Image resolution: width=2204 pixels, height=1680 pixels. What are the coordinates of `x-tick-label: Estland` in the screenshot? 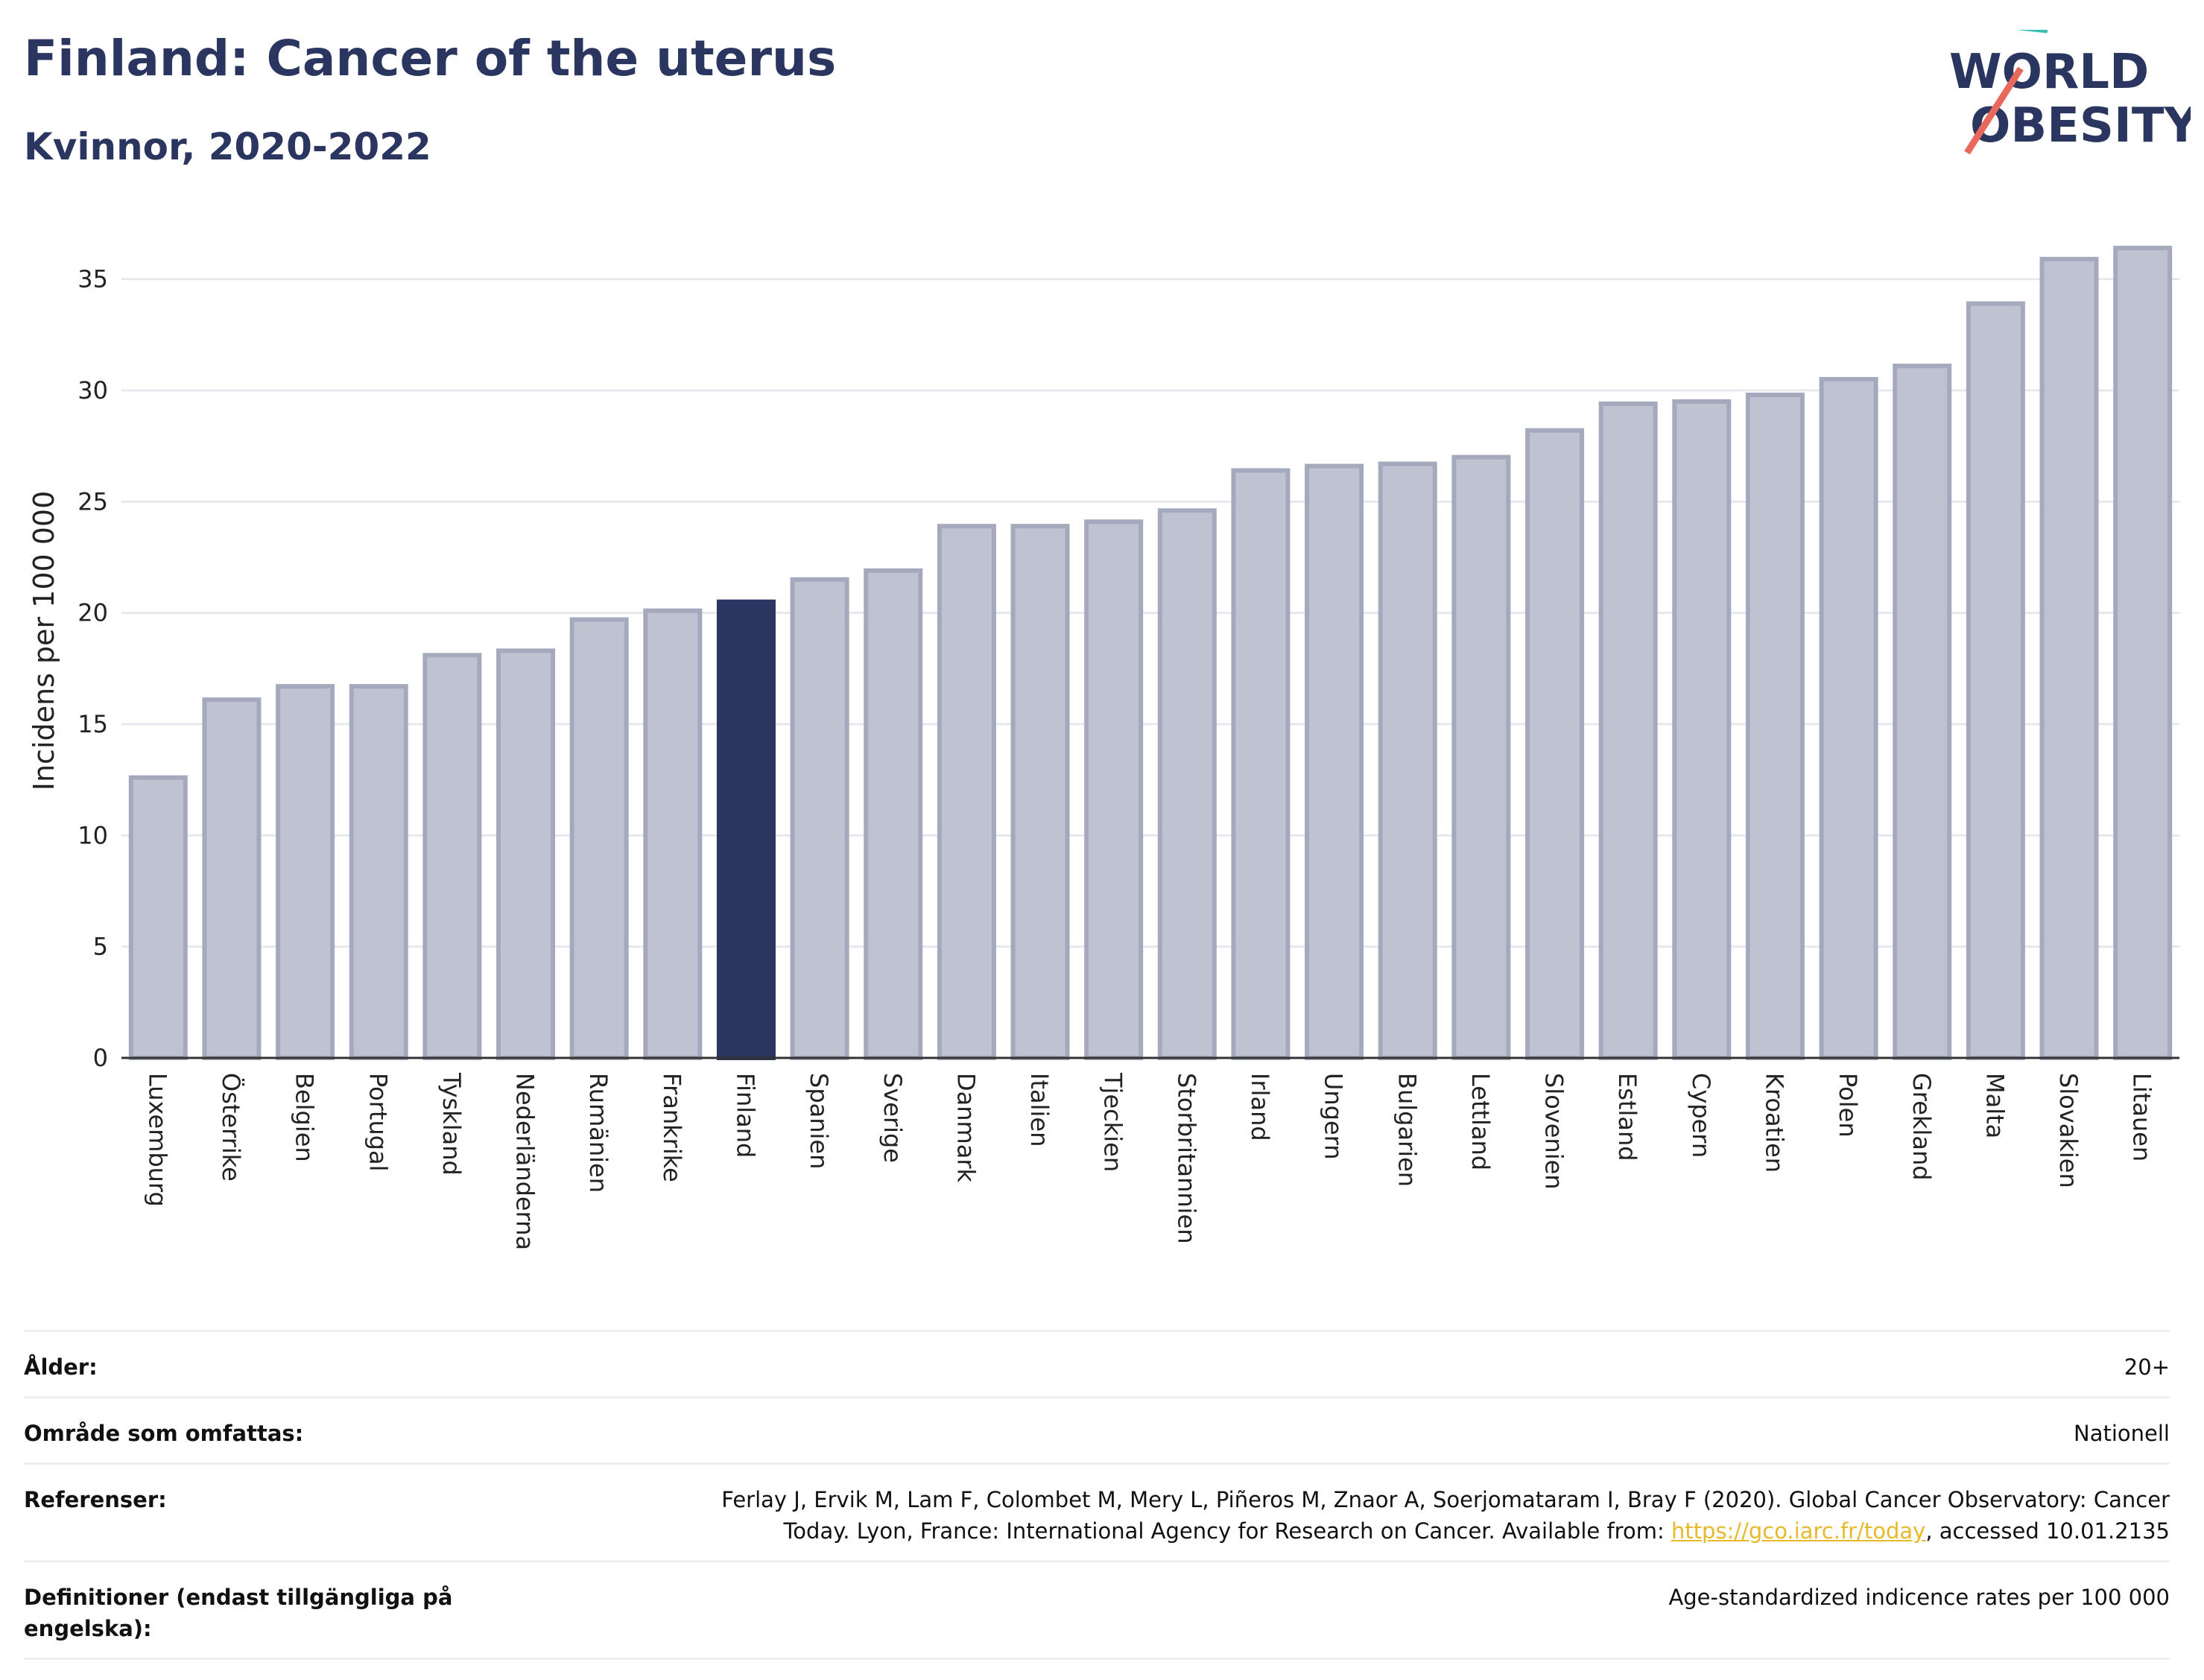 It's located at (1627, 1117).